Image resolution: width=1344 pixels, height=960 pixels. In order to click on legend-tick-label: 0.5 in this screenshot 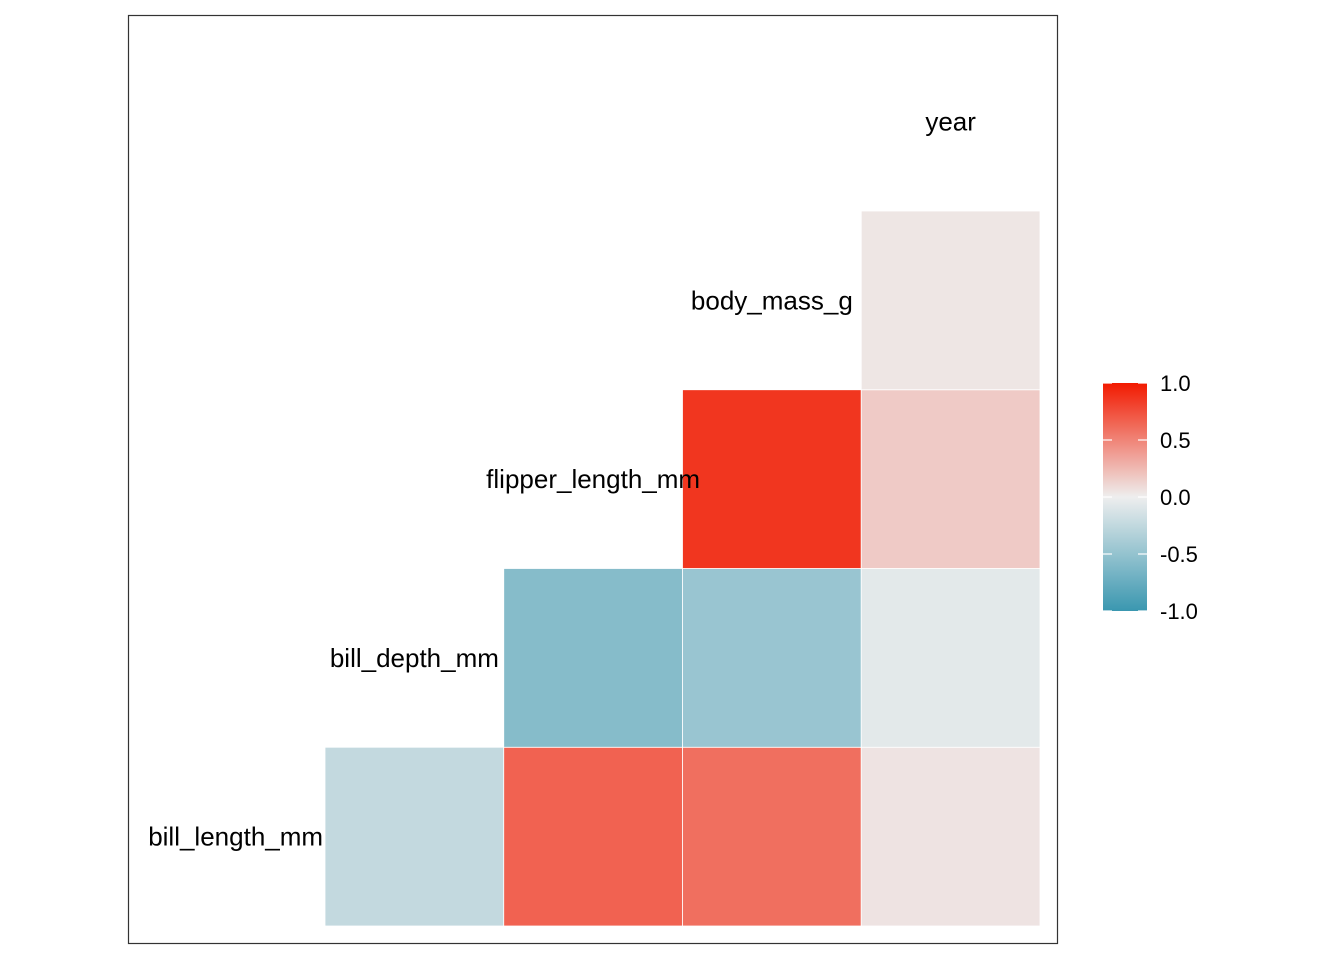, I will do `click(1175, 440)`.